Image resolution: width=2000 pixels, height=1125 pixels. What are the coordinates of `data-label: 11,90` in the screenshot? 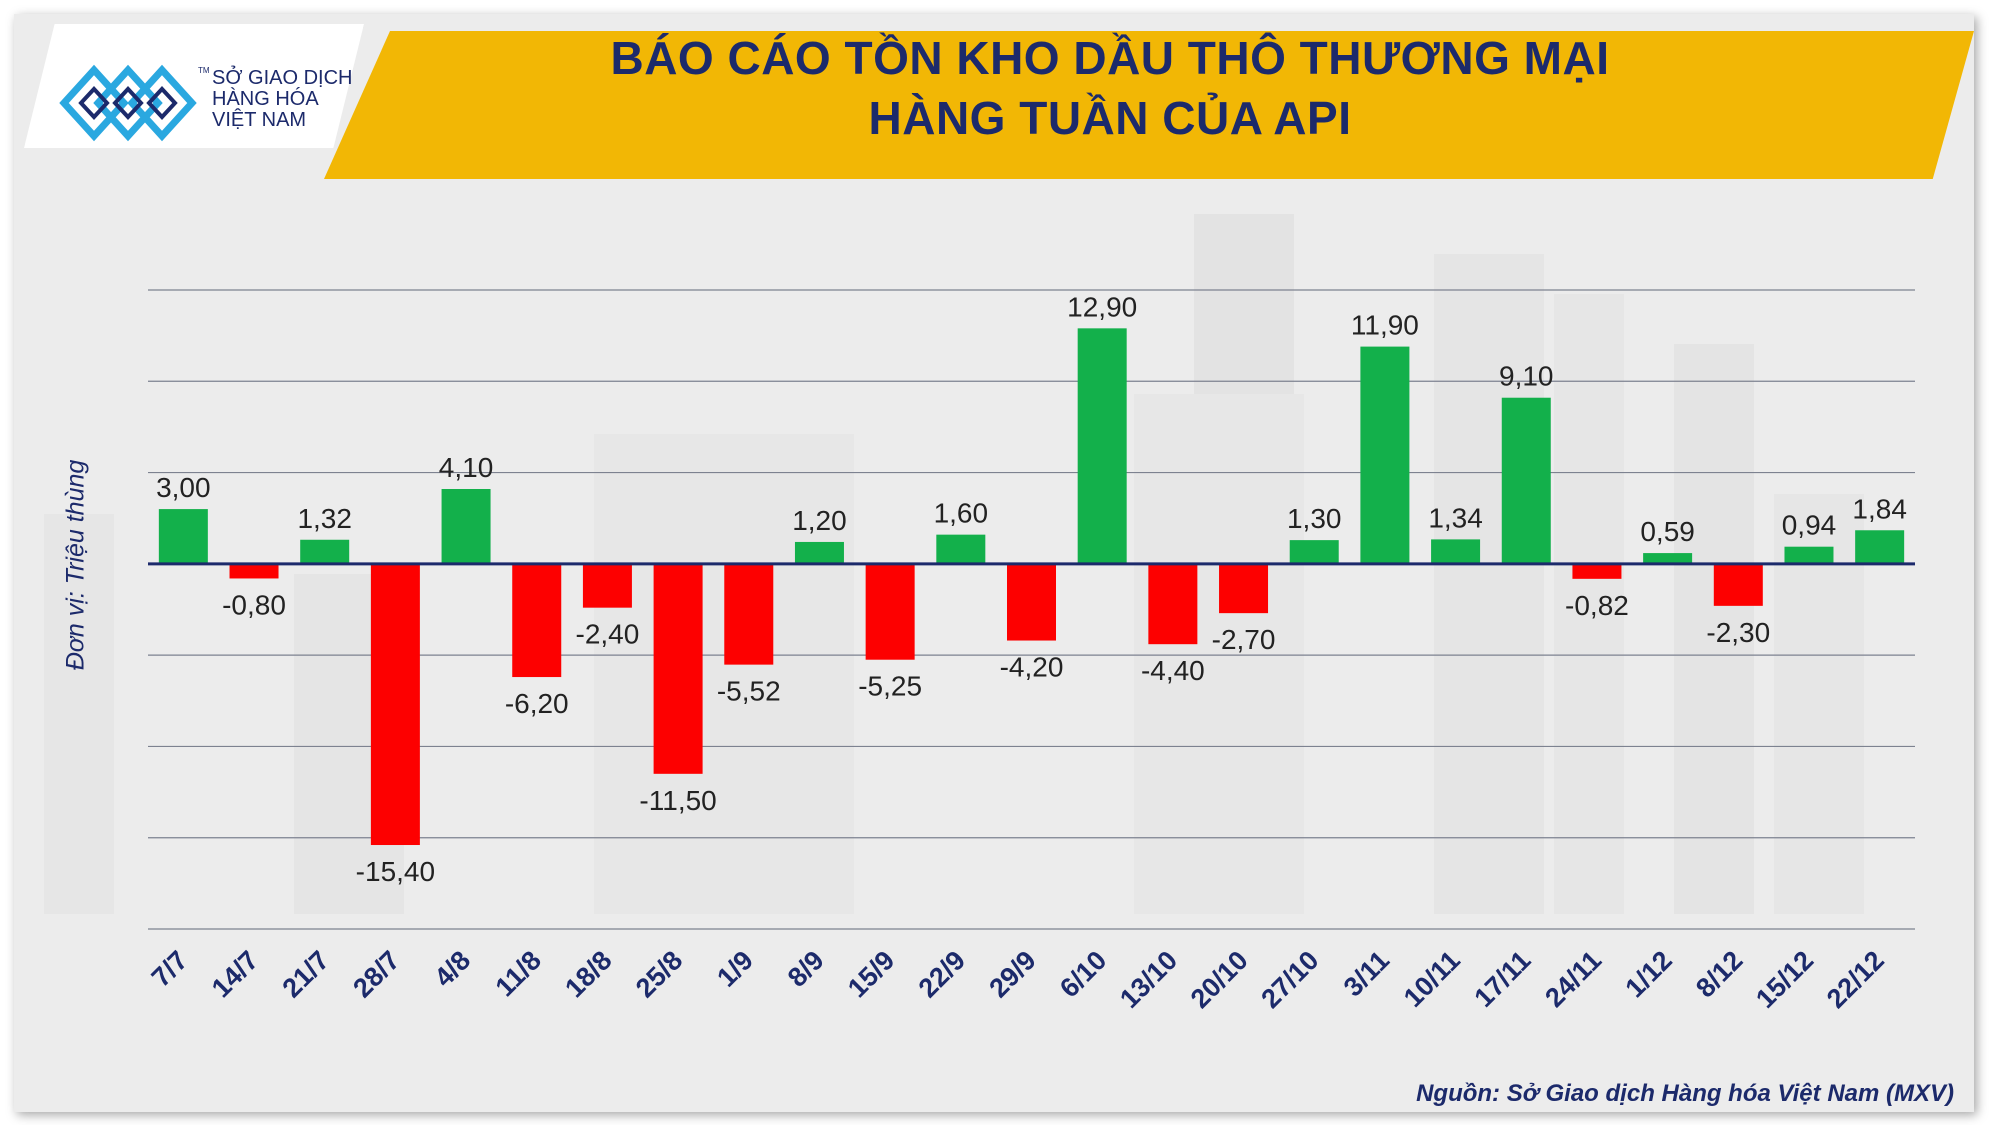 It's located at (1385, 325).